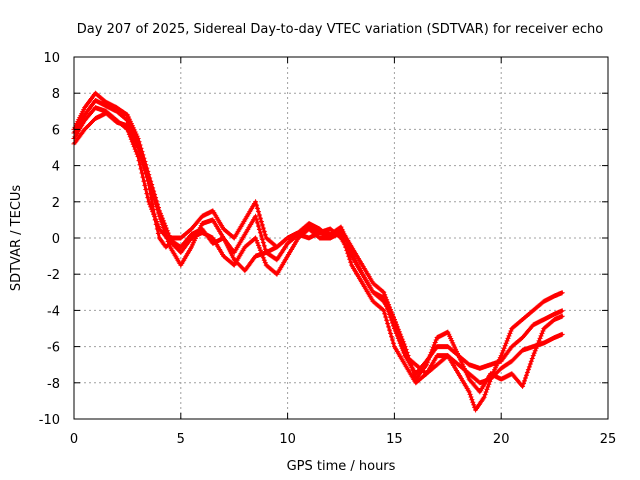 The height and width of the screenshot is (480, 640). What do you see at coordinates (74, 439) in the screenshot?
I see `x-tick-label: 0` at bounding box center [74, 439].